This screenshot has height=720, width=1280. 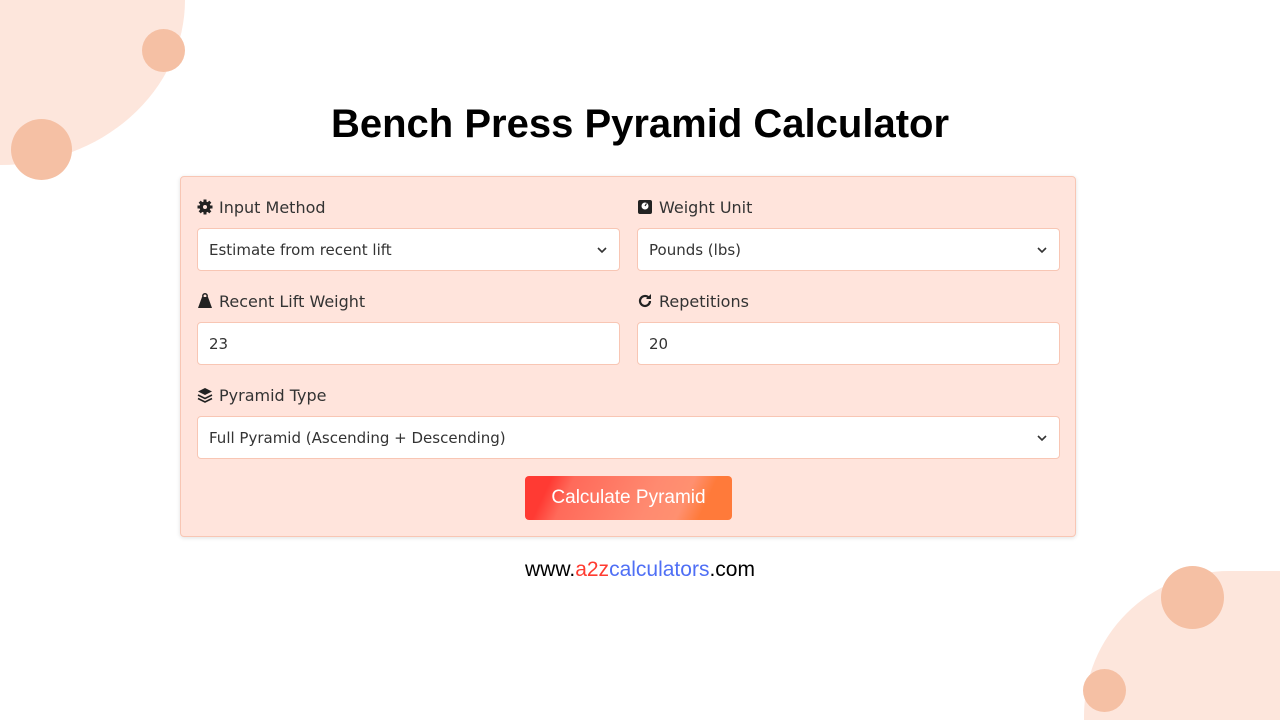 What do you see at coordinates (659, 569) in the screenshot?
I see `site-brand-b: calculators` at bounding box center [659, 569].